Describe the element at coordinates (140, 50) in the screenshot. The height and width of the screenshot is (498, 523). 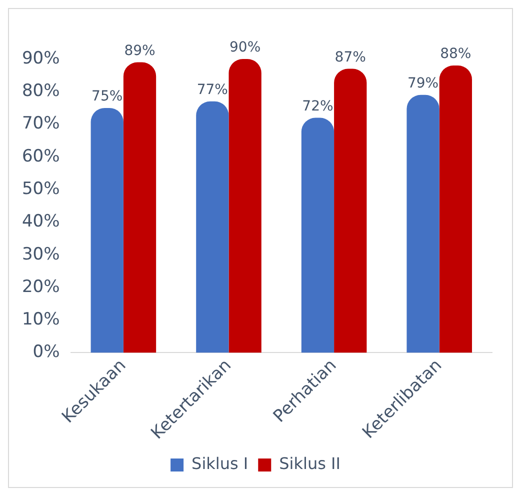
I see `data-label: 89%` at that location.